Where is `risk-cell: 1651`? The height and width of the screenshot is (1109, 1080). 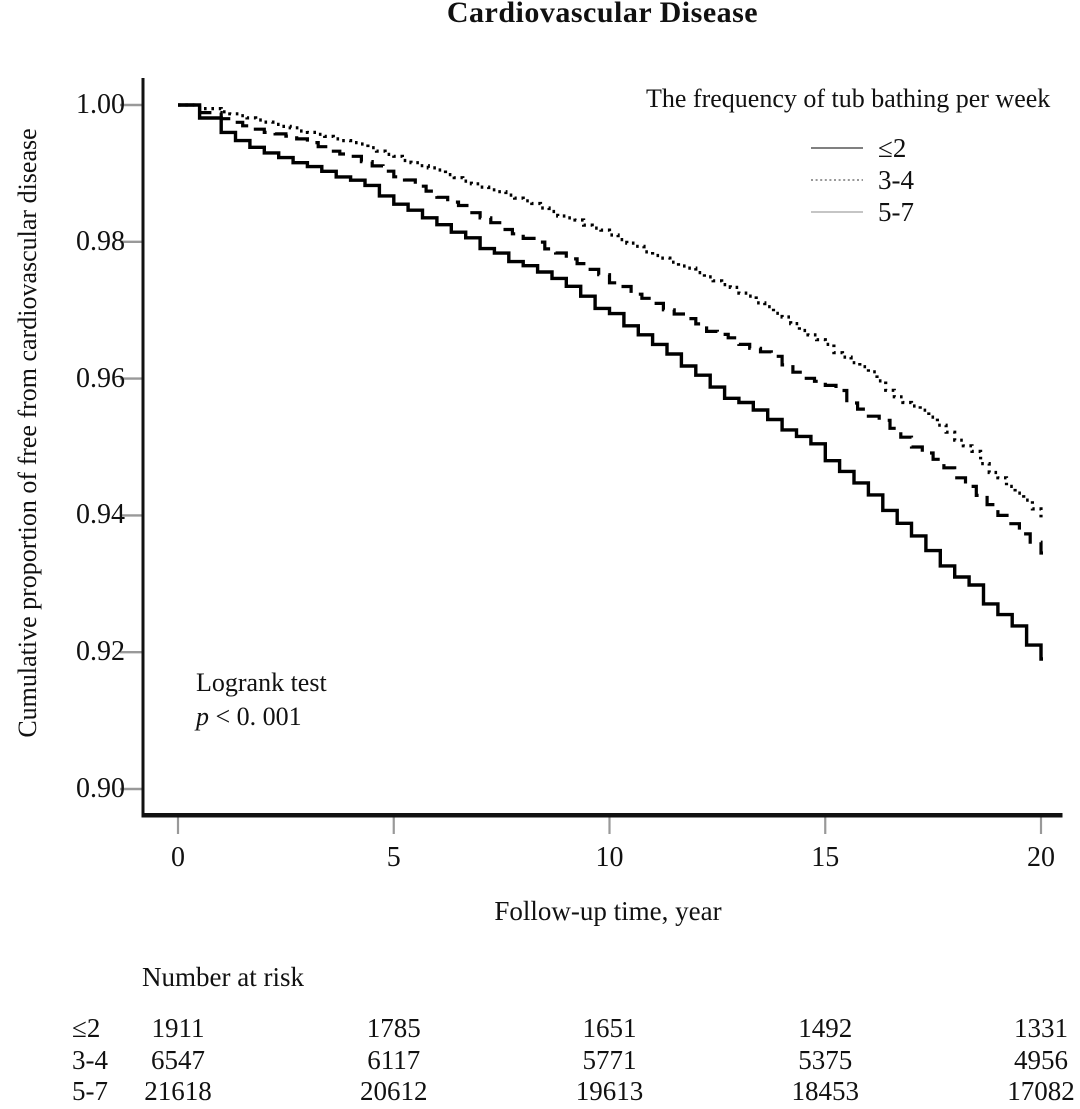
risk-cell: 1651 is located at coordinates (609, 1028).